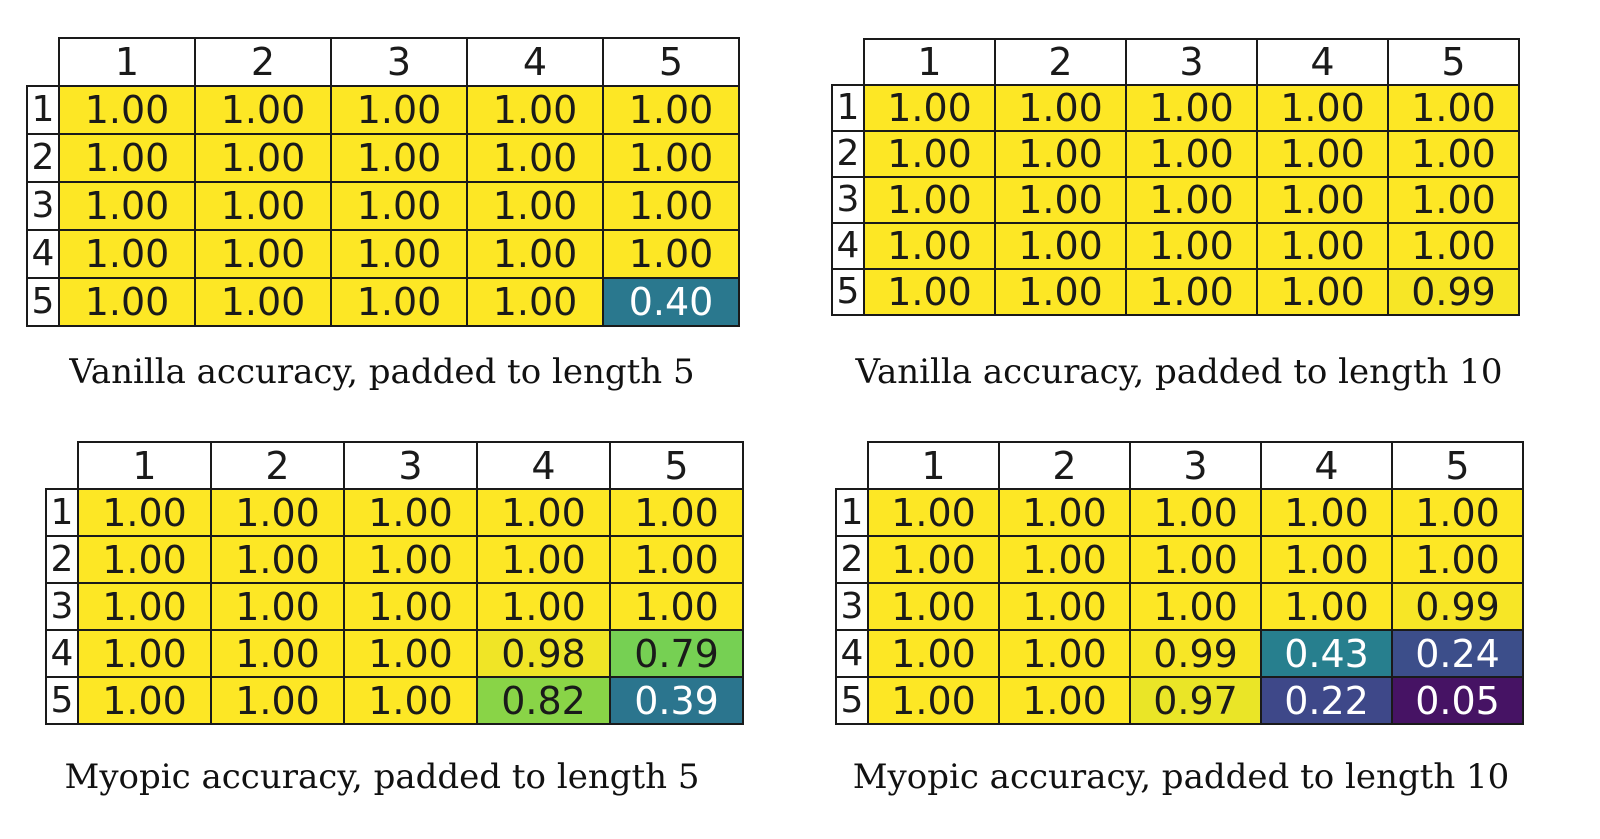  I want to click on heatmap-cell-r5-c3: 0.97, so click(1195, 700).